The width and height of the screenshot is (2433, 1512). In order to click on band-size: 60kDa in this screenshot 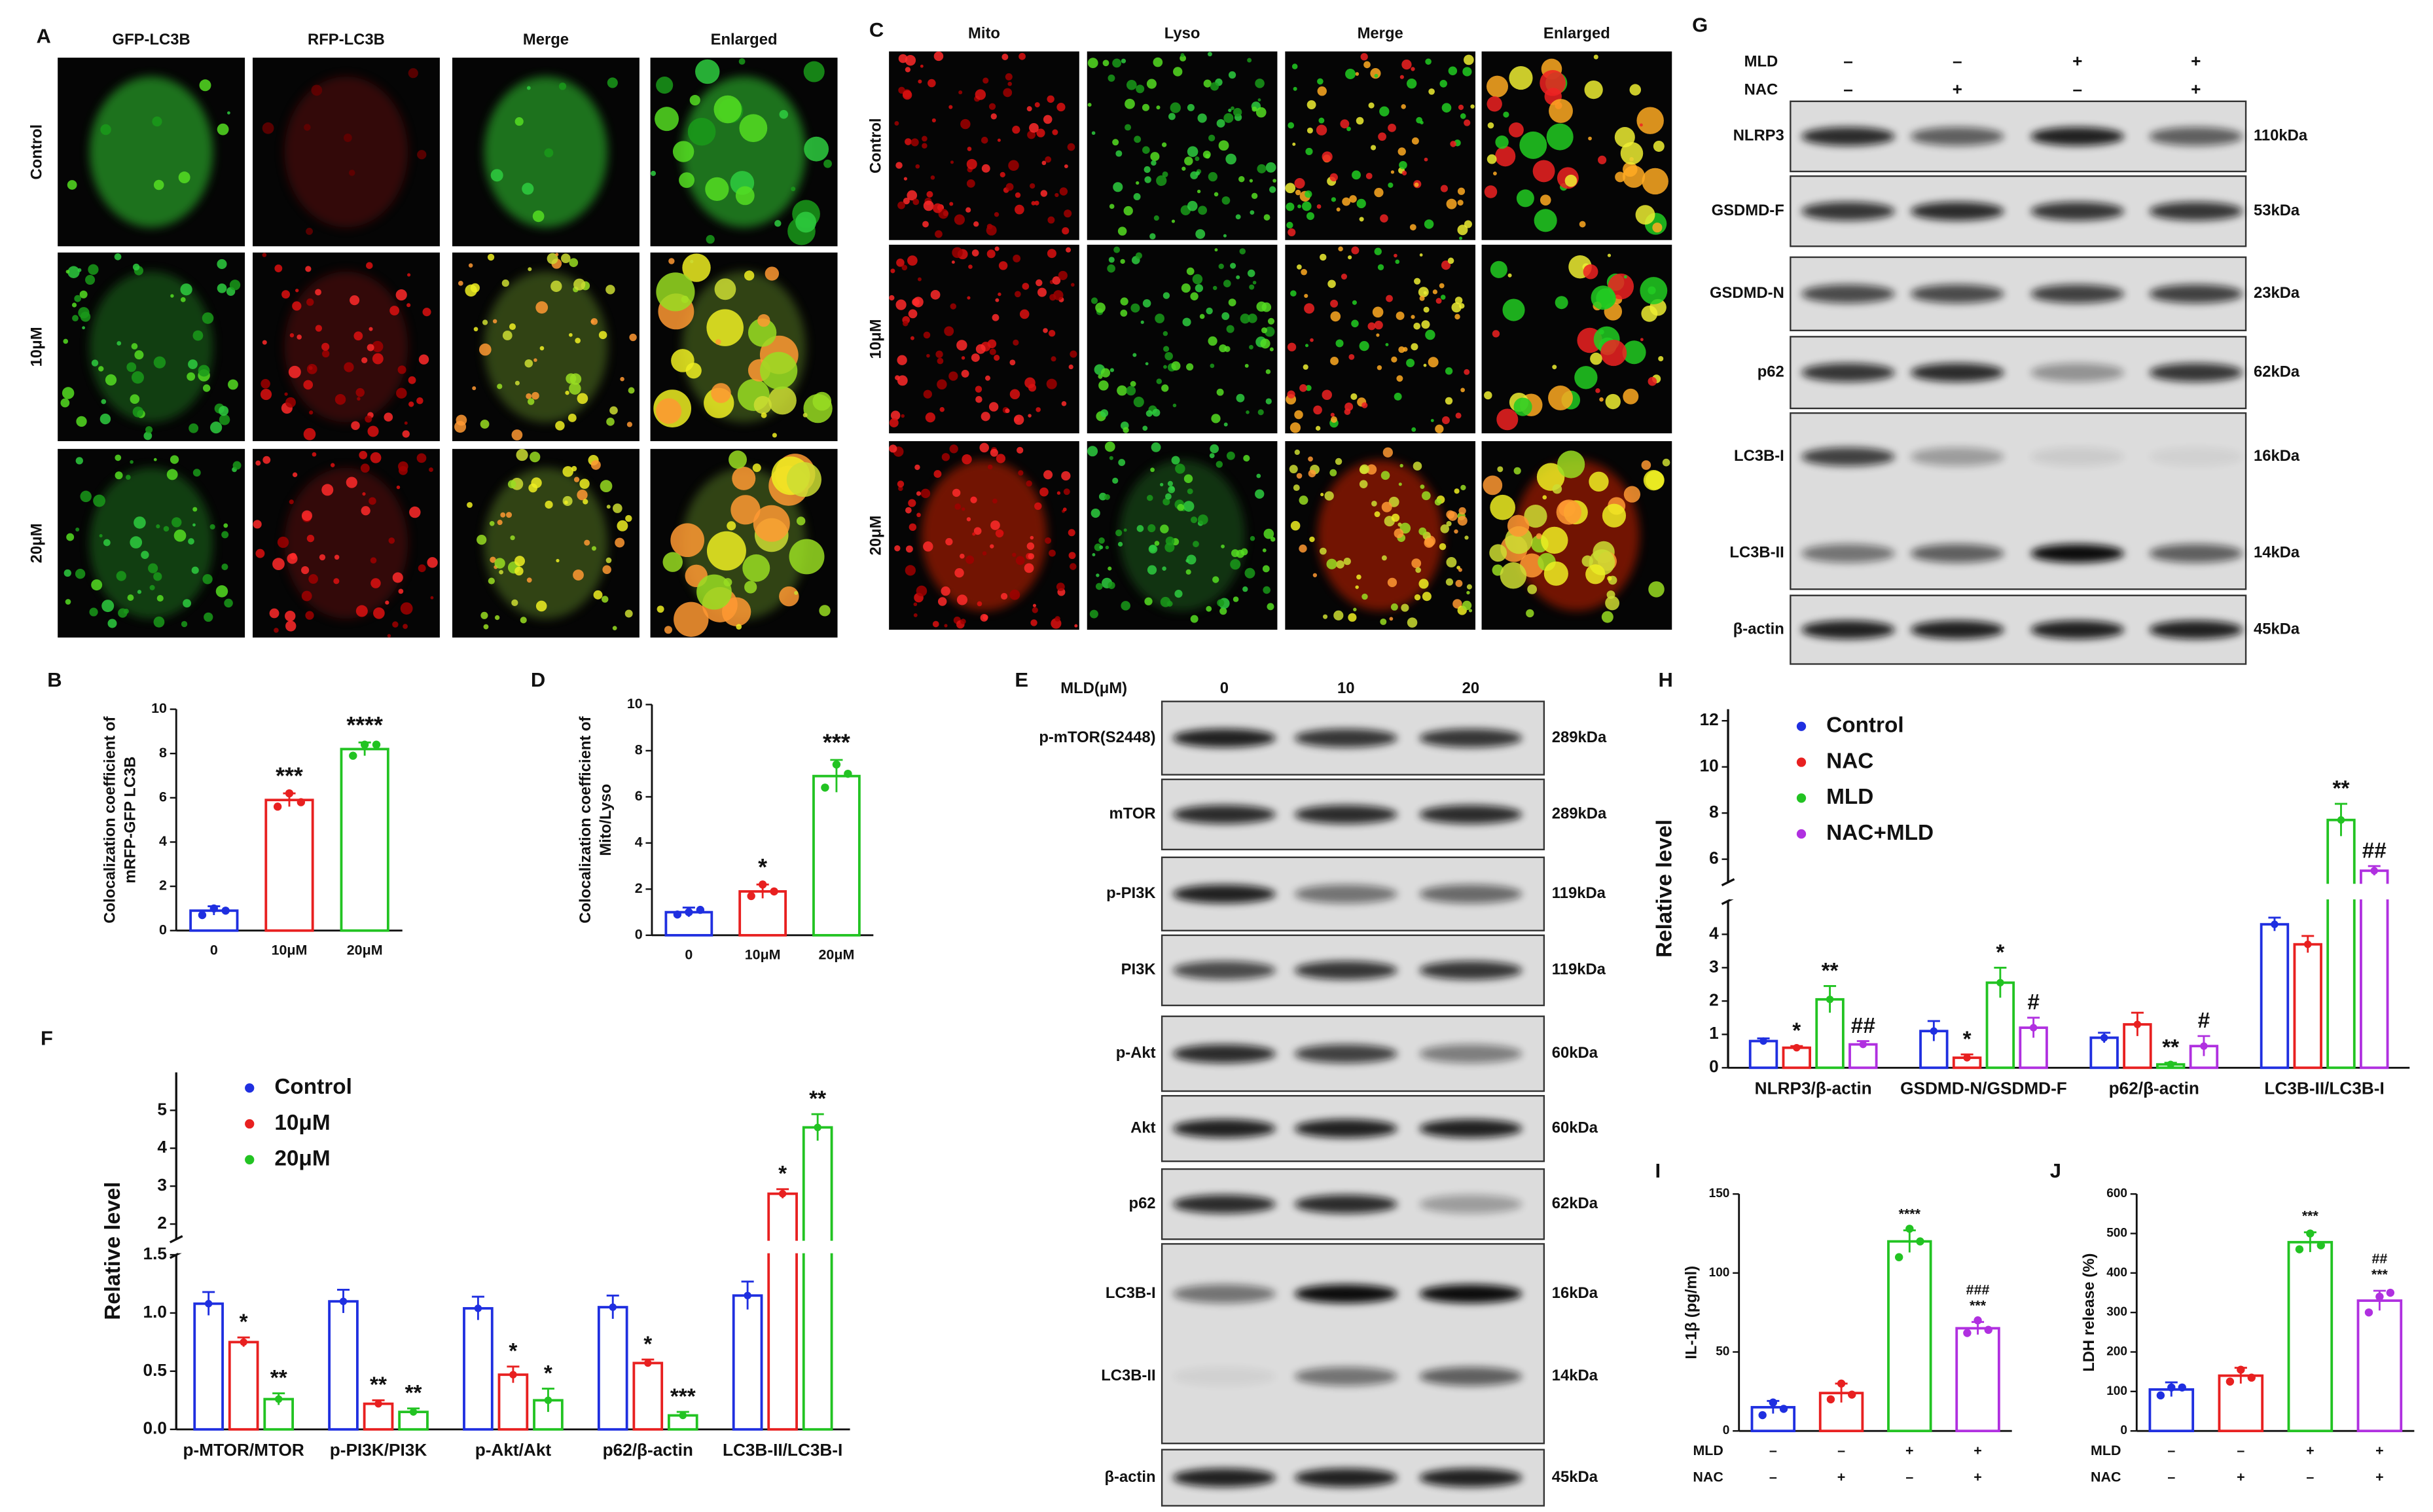, I will do `click(1575, 1127)`.